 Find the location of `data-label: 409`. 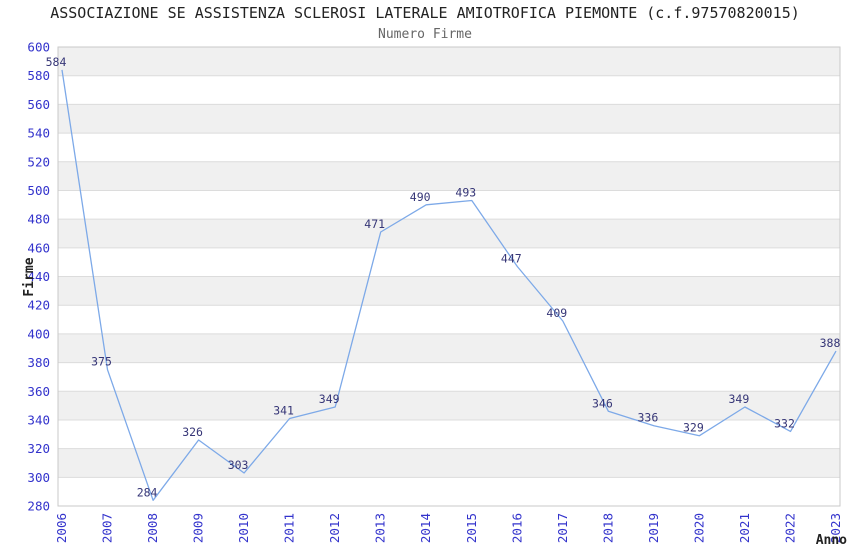

data-label: 409 is located at coordinates (556, 313).